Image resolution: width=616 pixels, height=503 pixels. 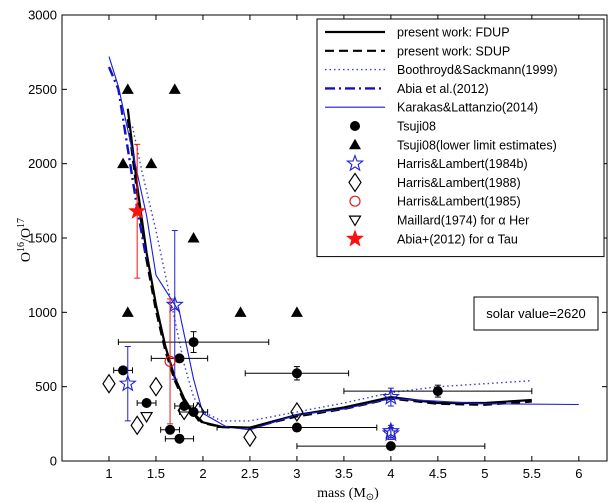 I want to click on legend-item: Harris&Lambert(1985), so click(x=435, y=202).